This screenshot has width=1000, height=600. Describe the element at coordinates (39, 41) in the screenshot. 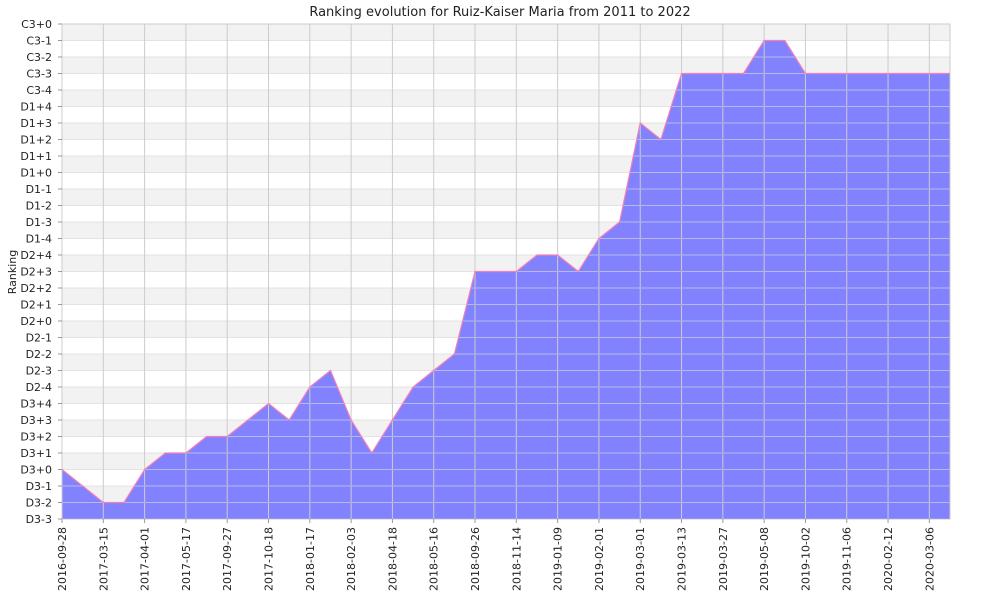

I see `y-tick-label: C3-1` at that location.